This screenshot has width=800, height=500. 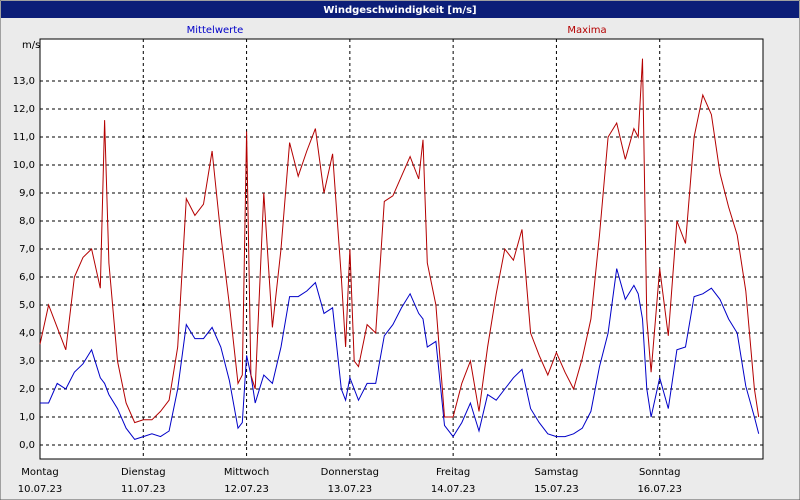 What do you see at coordinates (586, 30) in the screenshot?
I see `legend-label: Maxima` at bounding box center [586, 30].